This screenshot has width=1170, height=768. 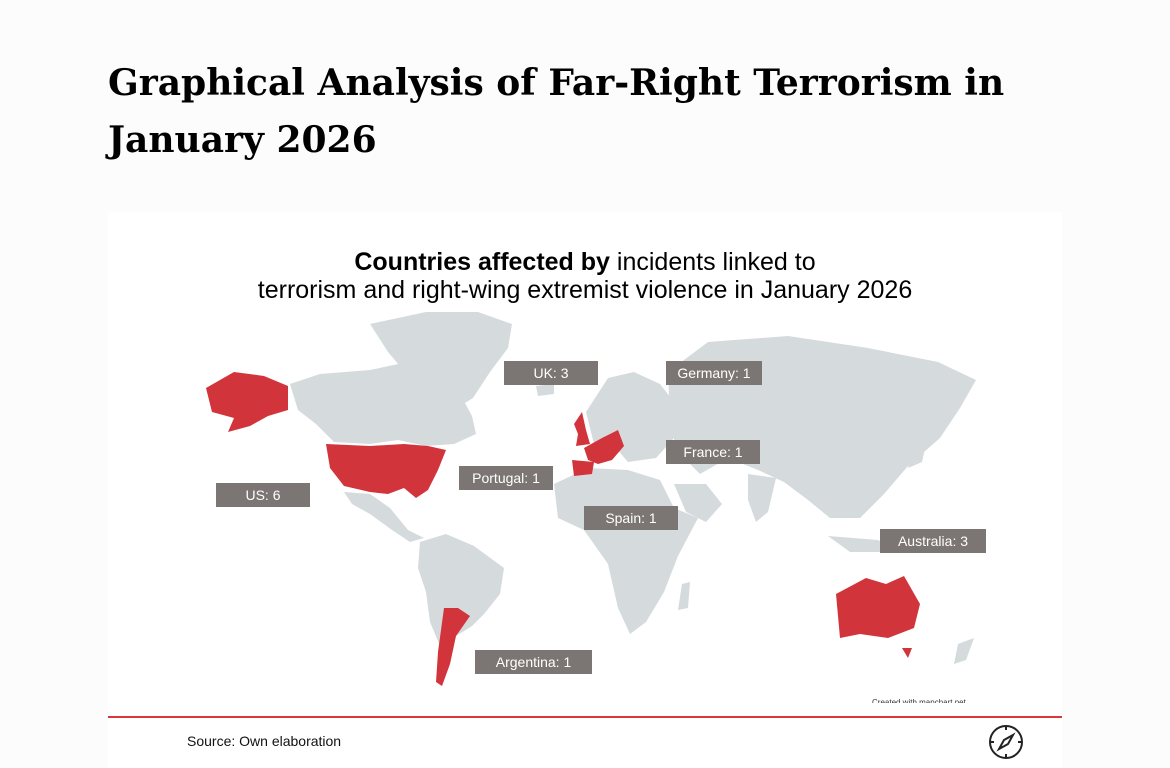 I want to click on argentina-shape, so click(x=453, y=647).